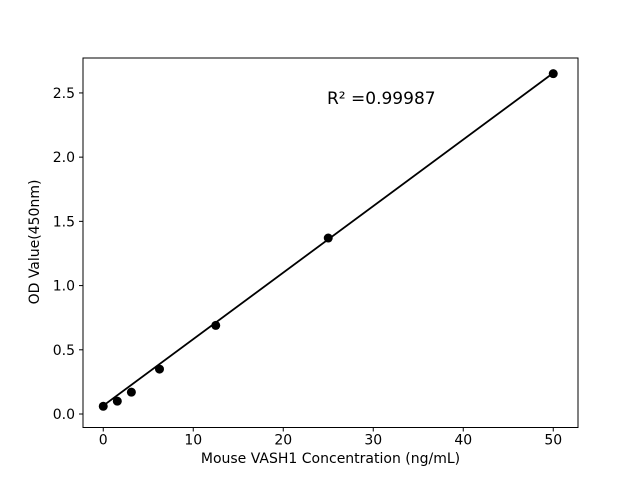 The image size is (640, 480). I want to click on y-tick-label: 2.5, so click(64, 94).